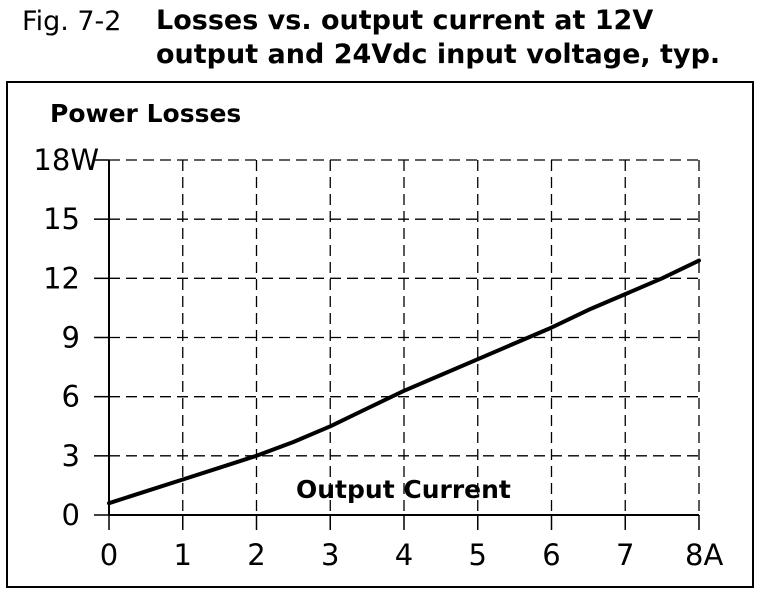 This screenshot has height=592, width=760. What do you see at coordinates (405, 20) in the screenshot?
I see `figure-title-line-1: Losses vs. output current at 12V` at bounding box center [405, 20].